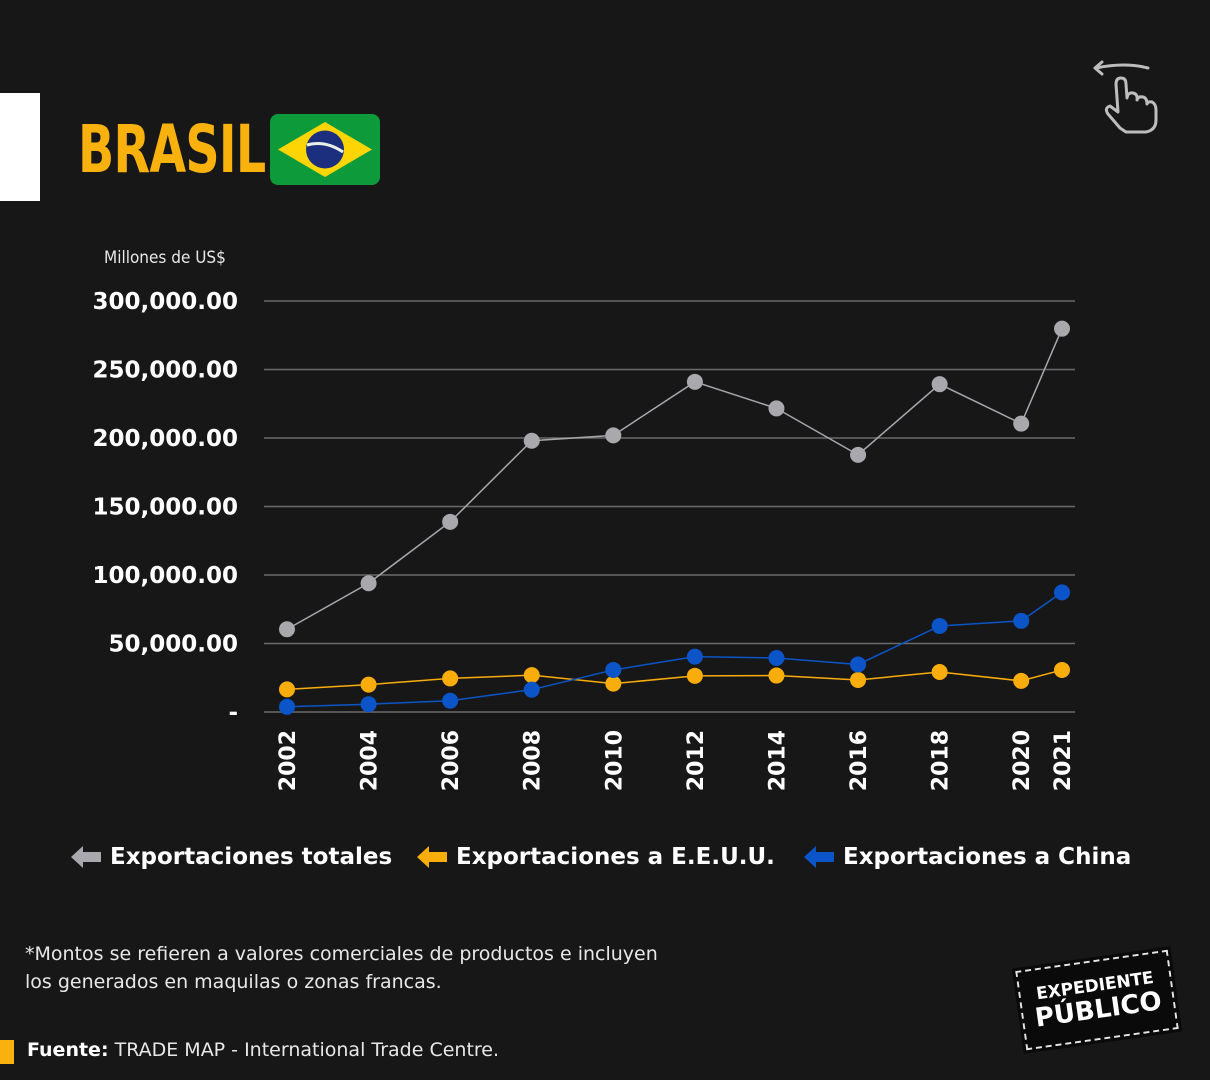  Describe the element at coordinates (1097, 1000) in the screenshot. I see `expediente-publico-logo: EXPEDIENTE PÚBLICO` at that location.